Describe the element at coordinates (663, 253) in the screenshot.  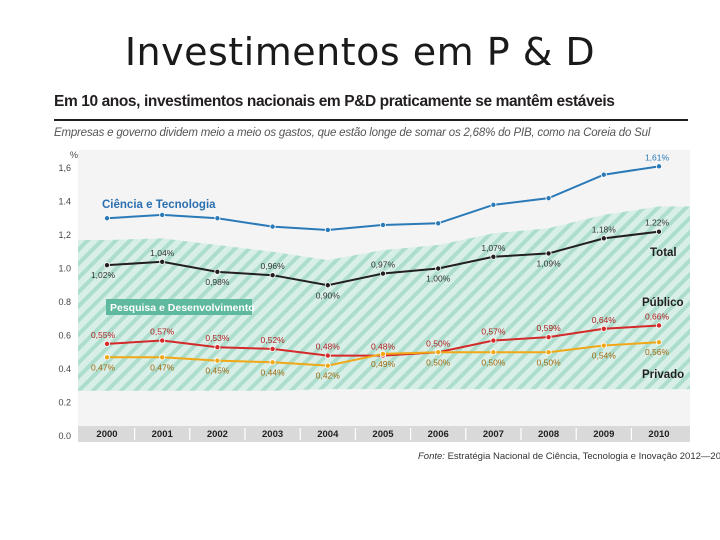
I see `annotation-total: Total` at that location.